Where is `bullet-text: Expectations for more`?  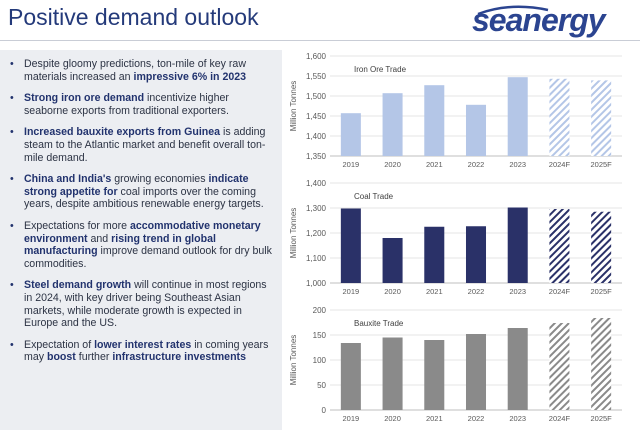 bullet-text: Expectations for more is located at coordinates (77, 225).